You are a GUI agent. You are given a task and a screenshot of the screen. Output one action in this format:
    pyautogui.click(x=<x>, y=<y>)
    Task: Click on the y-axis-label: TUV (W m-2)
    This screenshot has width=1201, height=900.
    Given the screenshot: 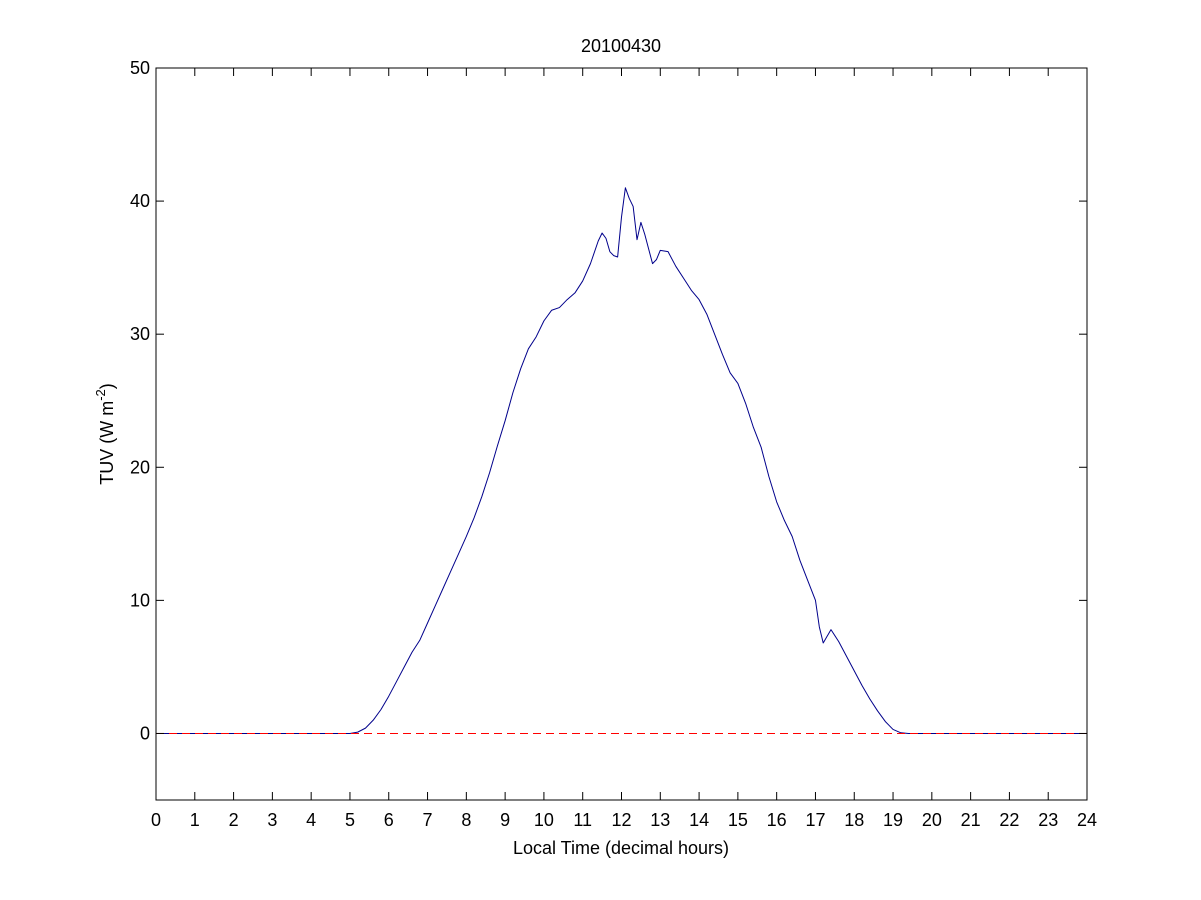 What is the action you would take?
    pyautogui.click(x=105, y=434)
    